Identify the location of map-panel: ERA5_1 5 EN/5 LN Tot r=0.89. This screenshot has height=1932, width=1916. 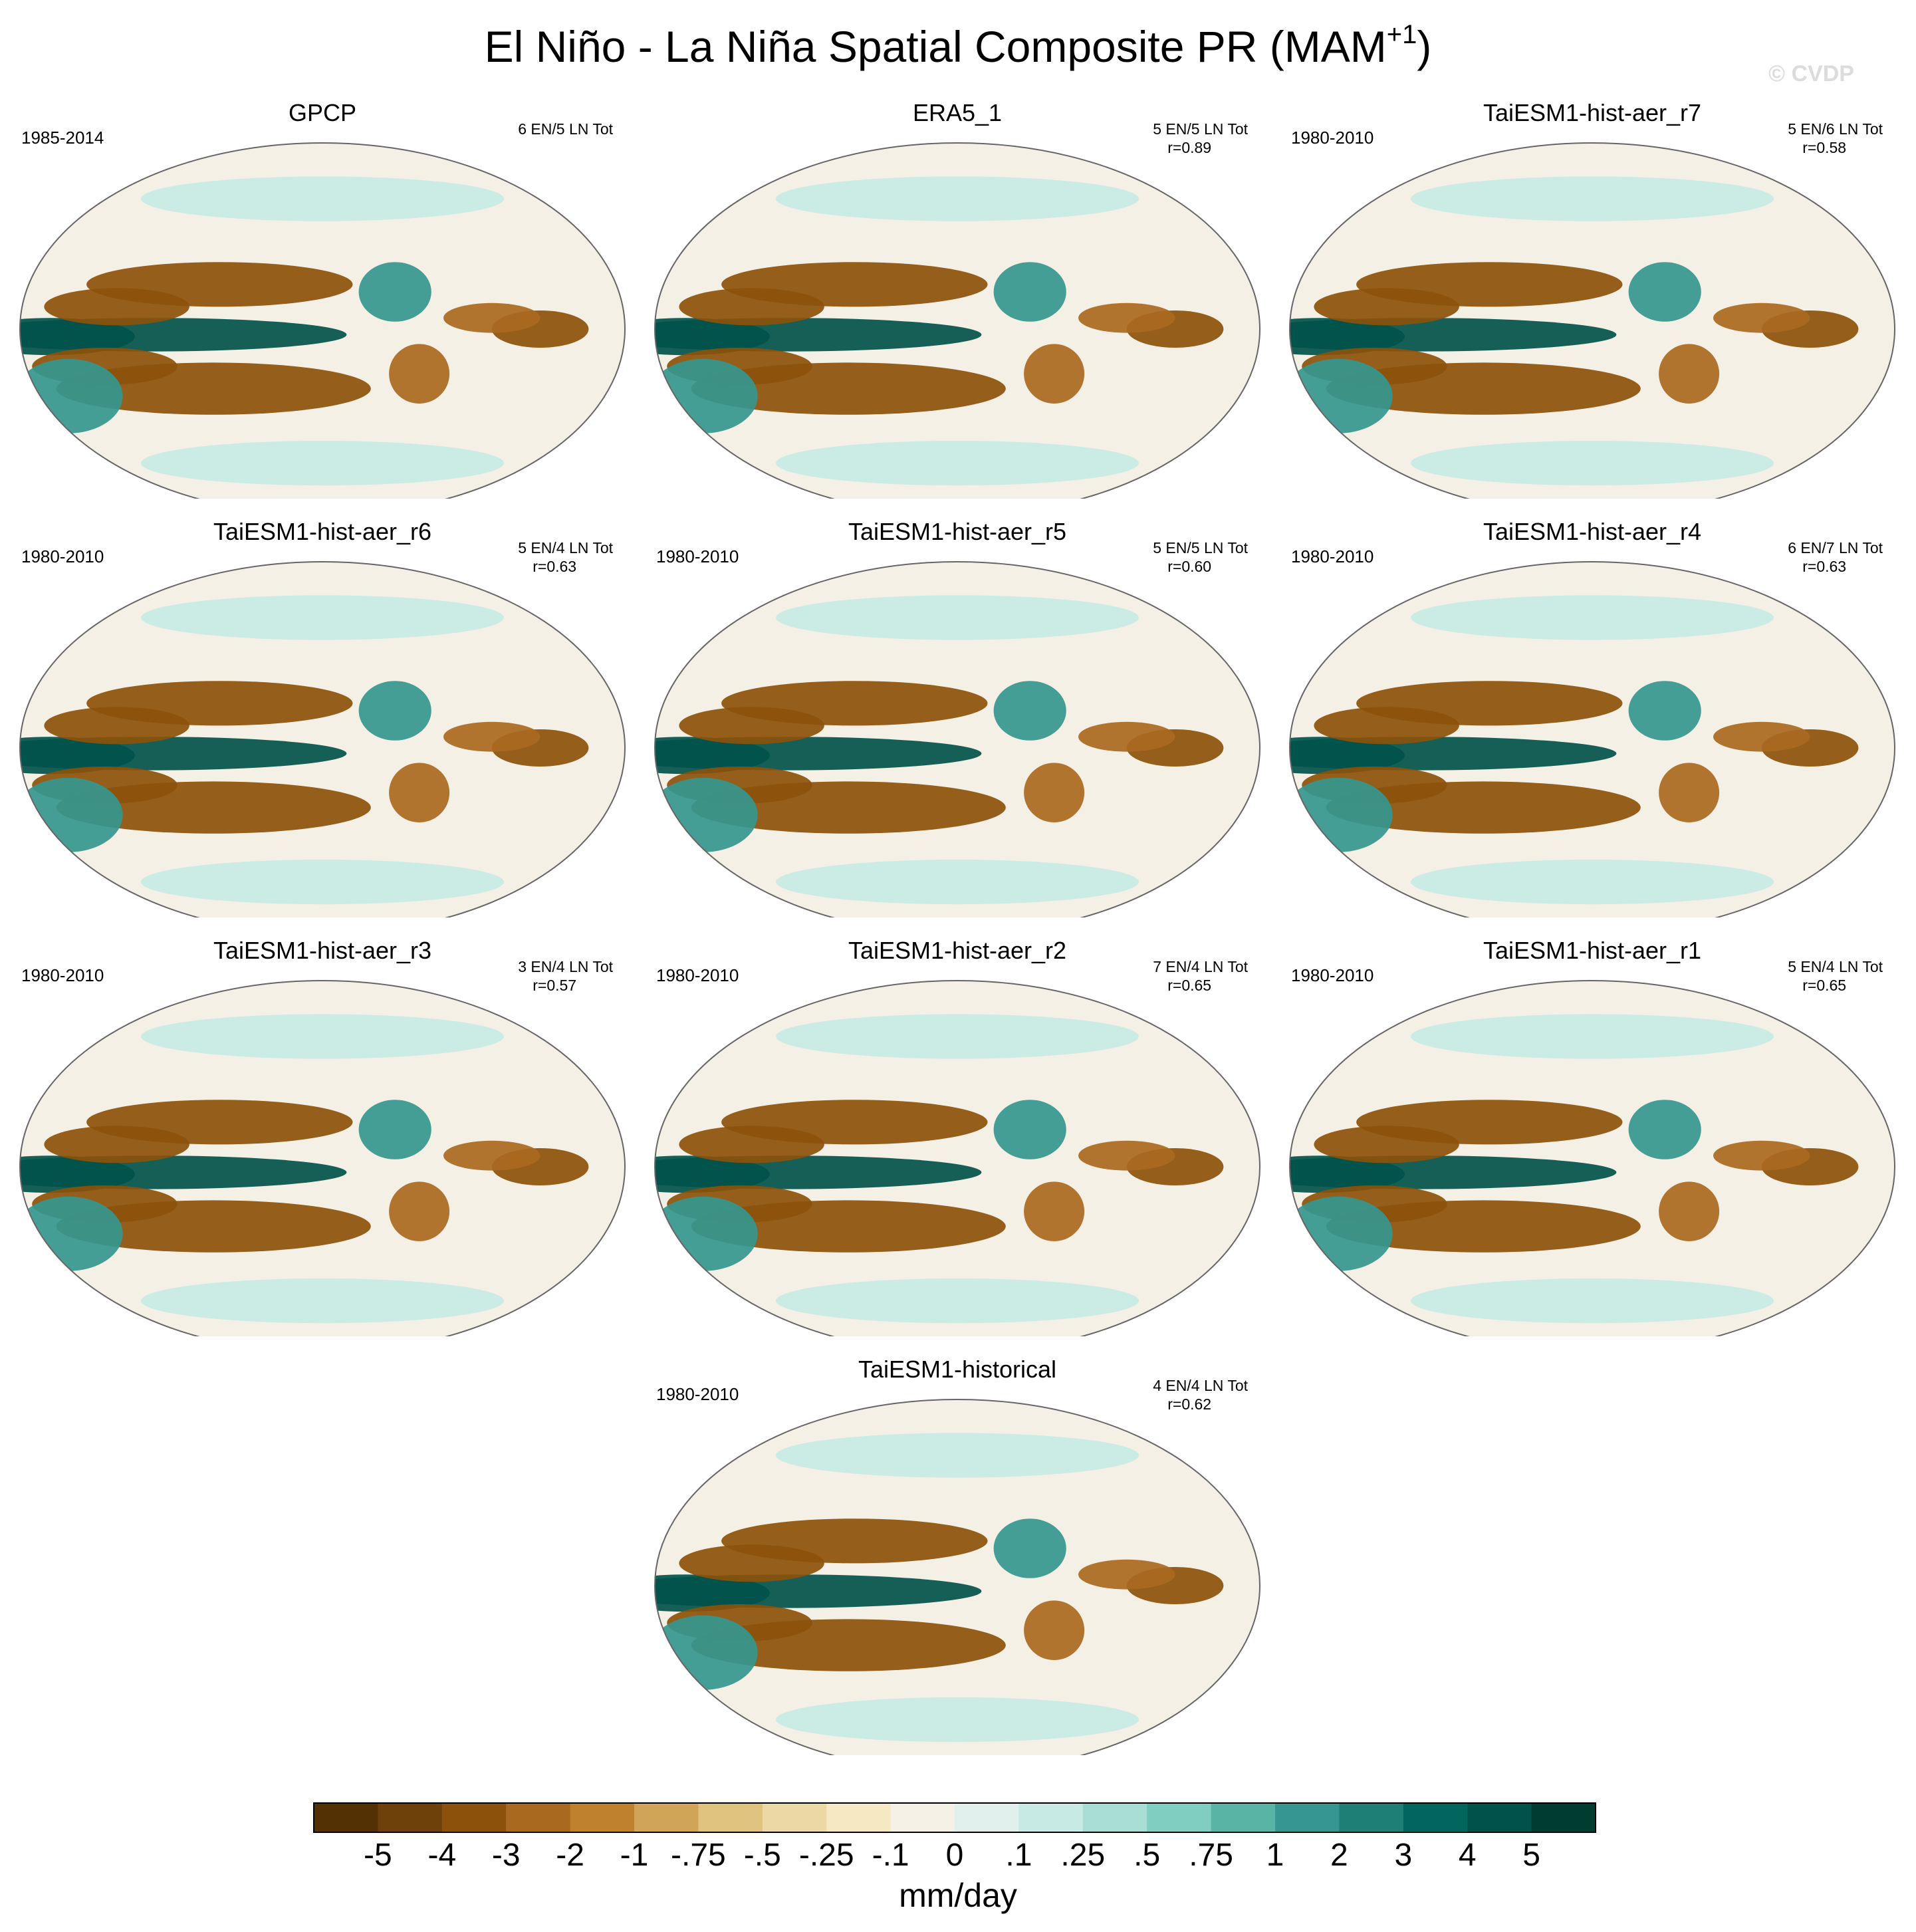
(957, 299).